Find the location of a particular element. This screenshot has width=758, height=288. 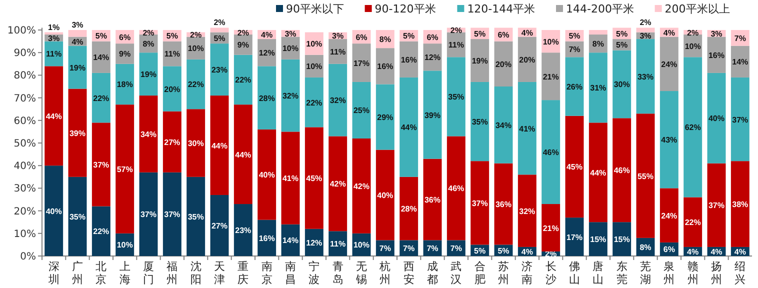

y-tick-label: 20% is located at coordinates (25, 212).